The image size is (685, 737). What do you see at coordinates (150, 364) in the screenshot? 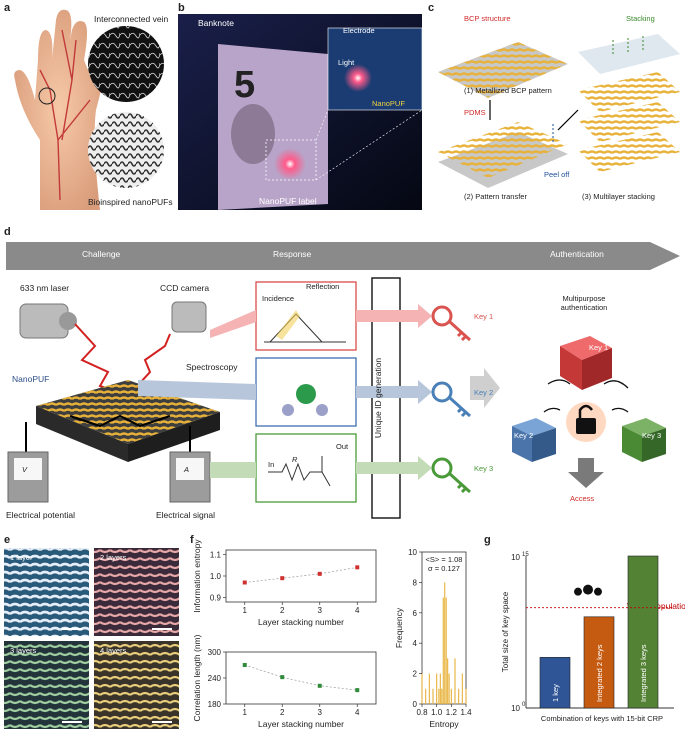
I see `reflected-beam` at bounding box center [150, 364].